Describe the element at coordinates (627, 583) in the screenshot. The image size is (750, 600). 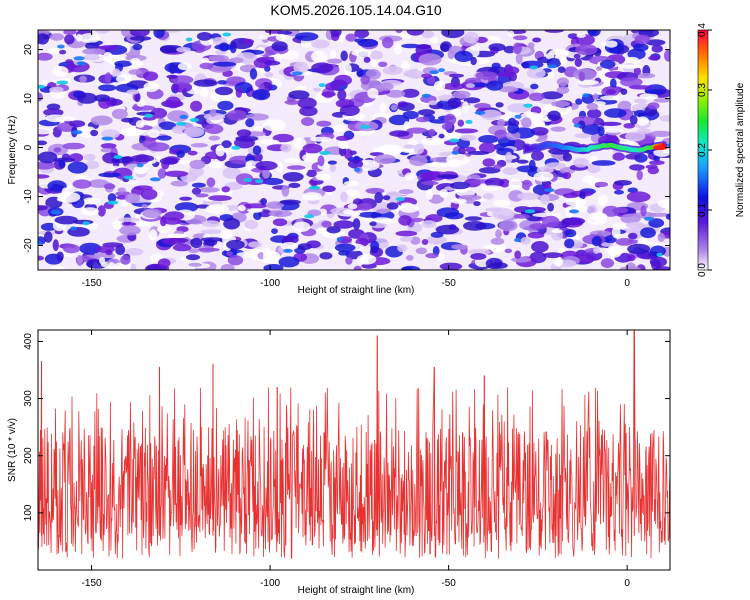
I see `x-tick-label: 0` at that location.